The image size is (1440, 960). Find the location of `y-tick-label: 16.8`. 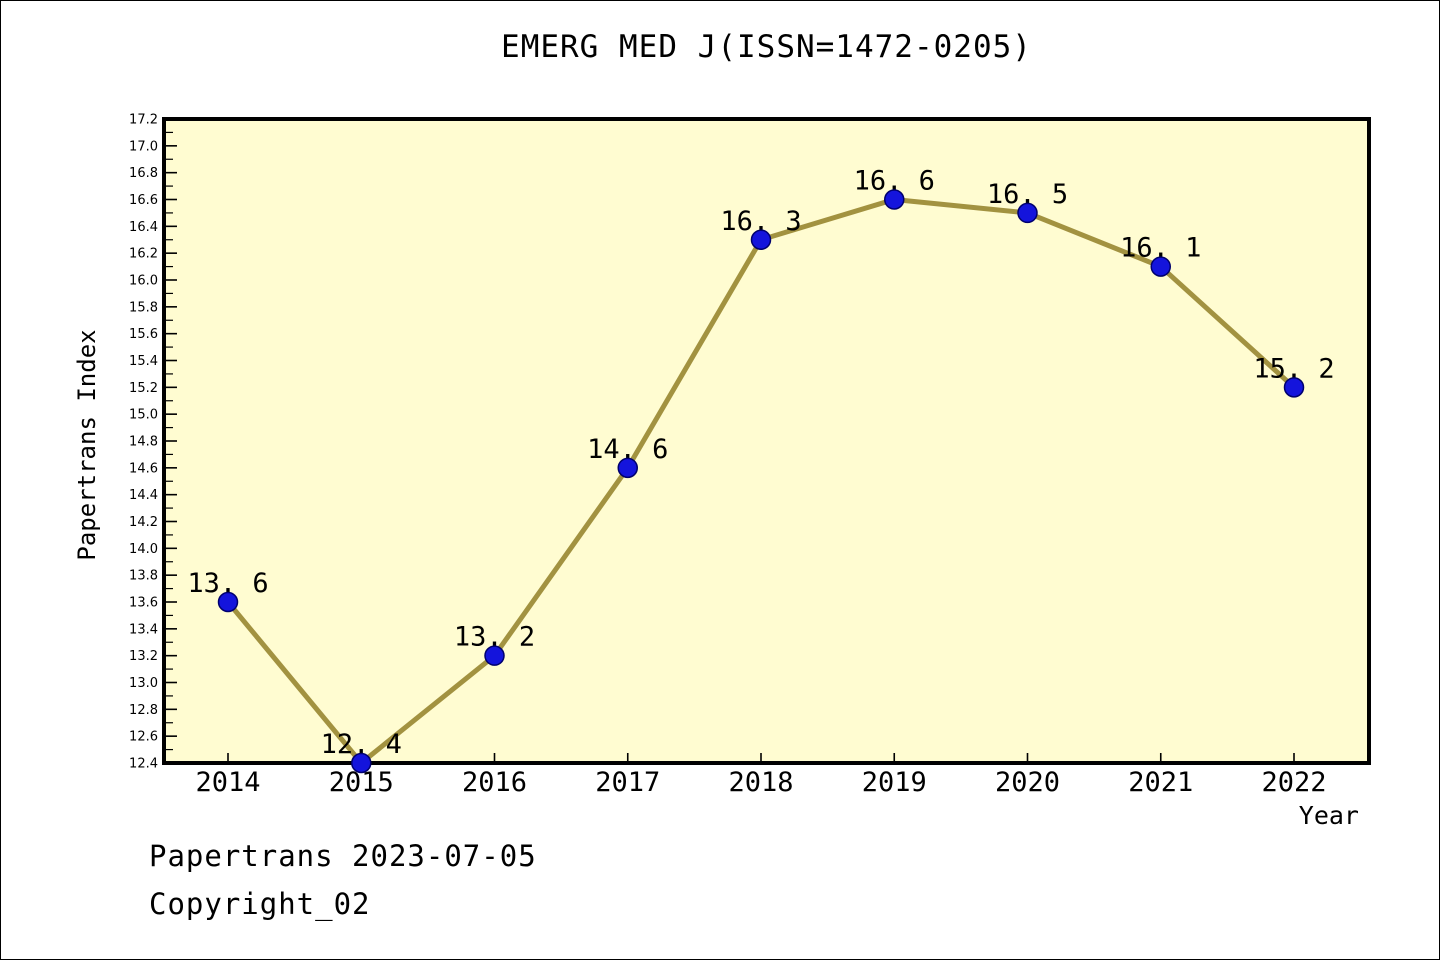

y-tick-label: 16.8 is located at coordinates (143, 173).